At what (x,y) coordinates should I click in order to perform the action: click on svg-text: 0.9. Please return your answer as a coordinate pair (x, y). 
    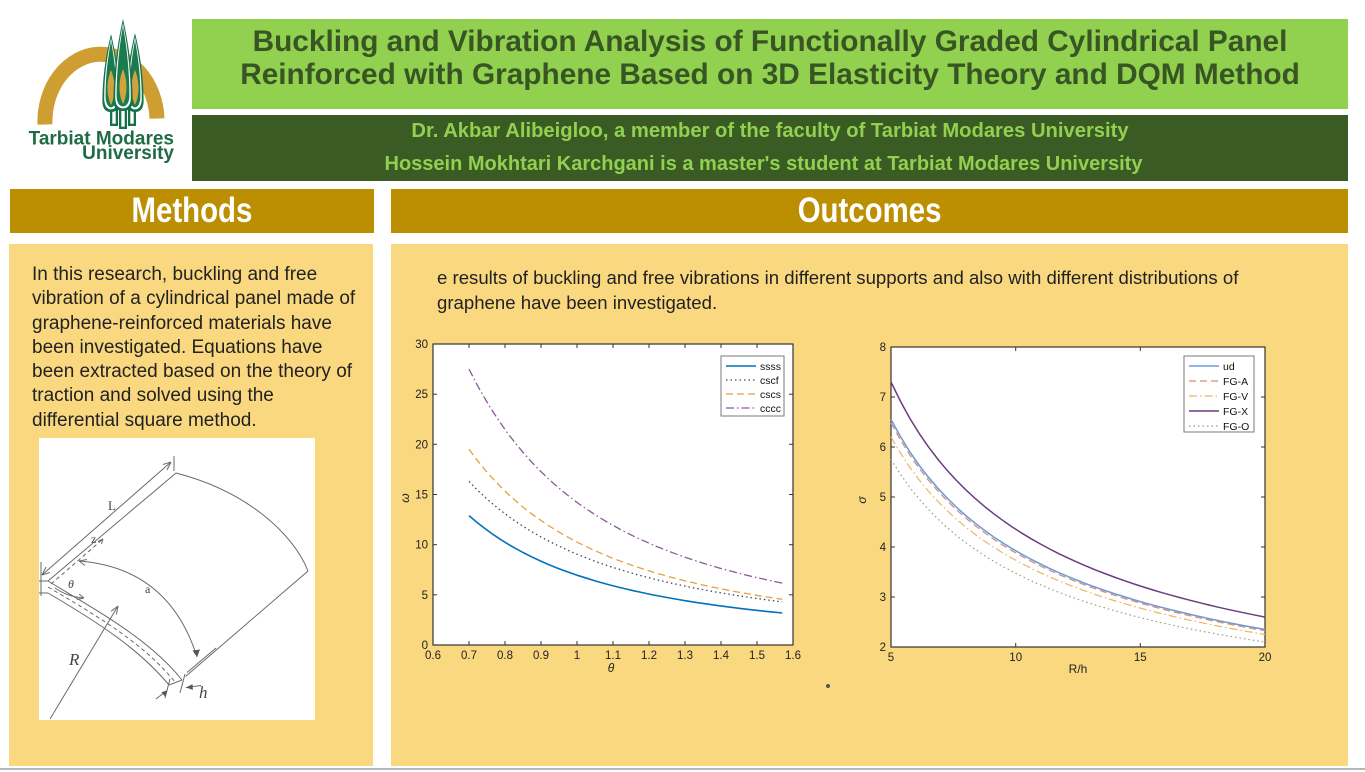
    Looking at the image, I should click on (541, 656).